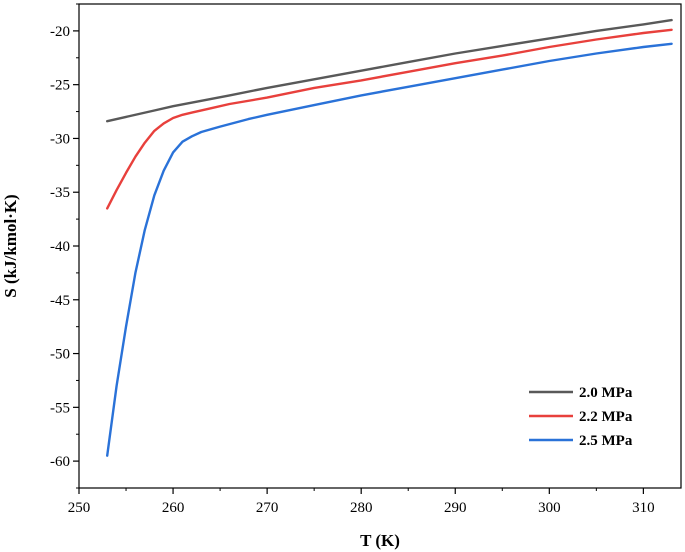 The height and width of the screenshot is (552, 685). Describe the element at coordinates (643, 508) in the screenshot. I see `x-tick-label: 310` at that location.